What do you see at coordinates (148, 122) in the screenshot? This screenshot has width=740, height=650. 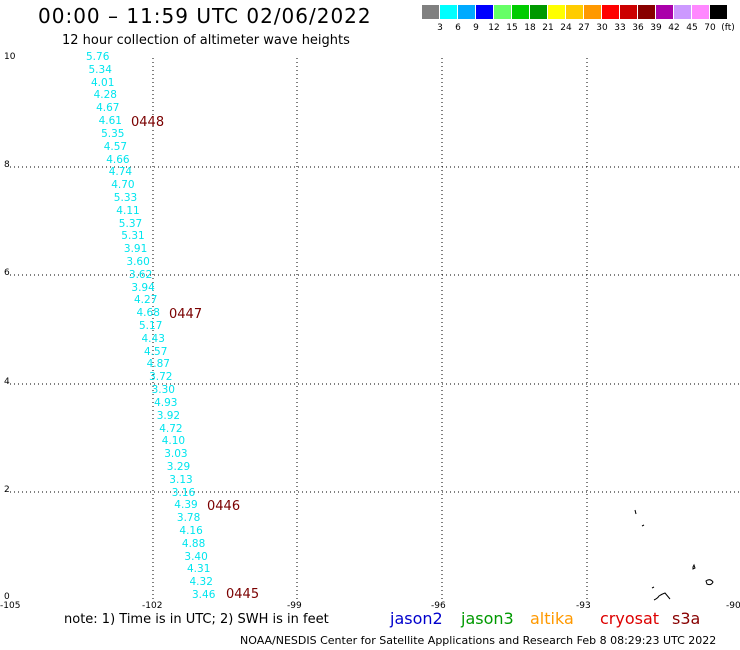 I see `pass-time-label: 0448` at bounding box center [148, 122].